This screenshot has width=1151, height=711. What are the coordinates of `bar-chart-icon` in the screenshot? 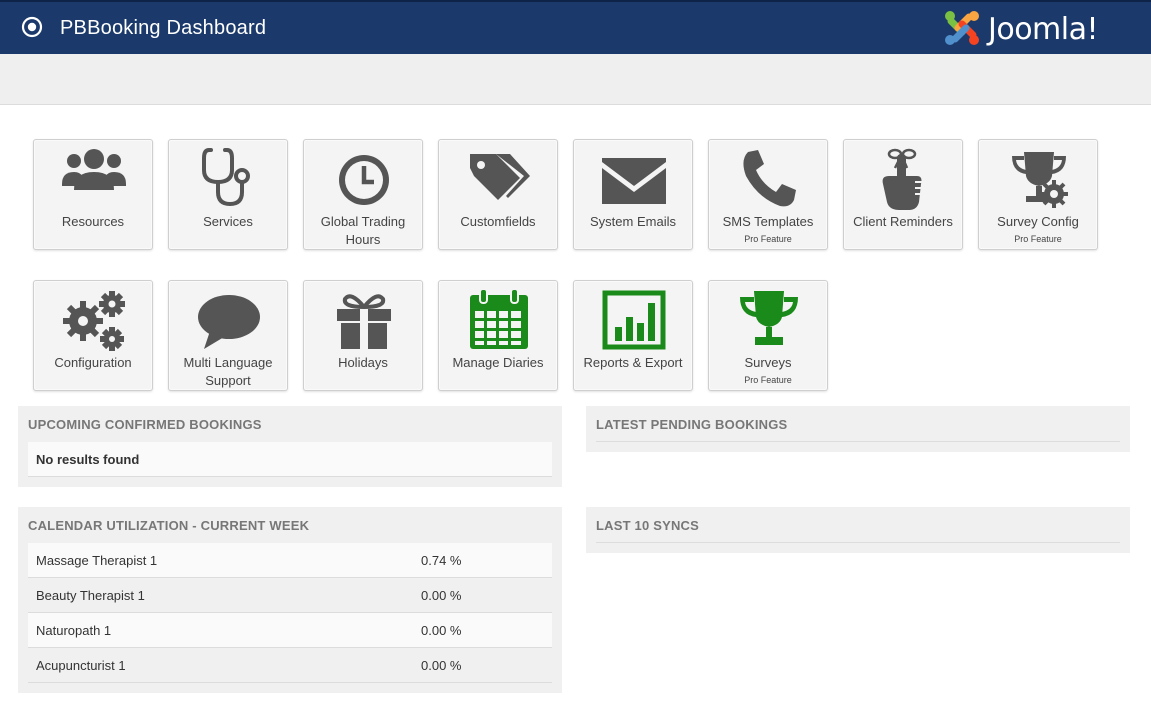 It's located at (634, 320).